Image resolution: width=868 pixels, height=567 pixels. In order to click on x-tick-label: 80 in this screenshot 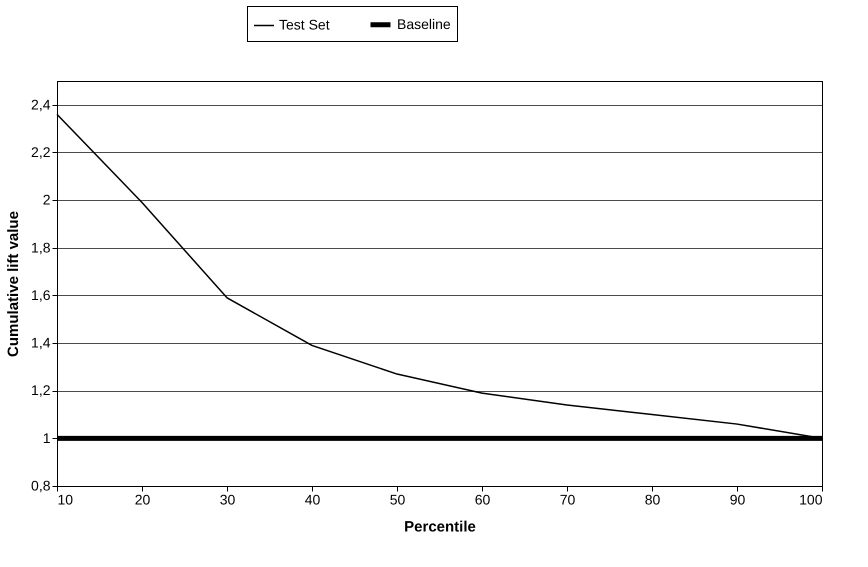, I will do `click(652, 500)`.